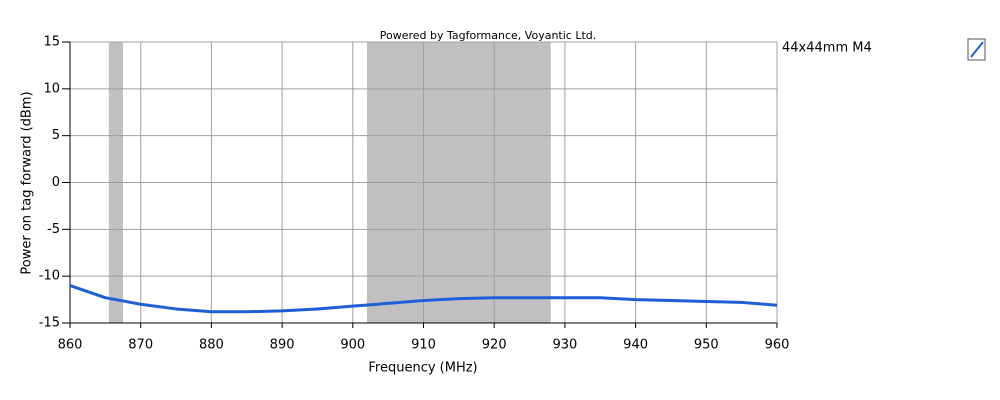 This screenshot has width=1000, height=400. Describe the element at coordinates (51, 88) in the screenshot. I see `y-tick-label: 10` at that location.